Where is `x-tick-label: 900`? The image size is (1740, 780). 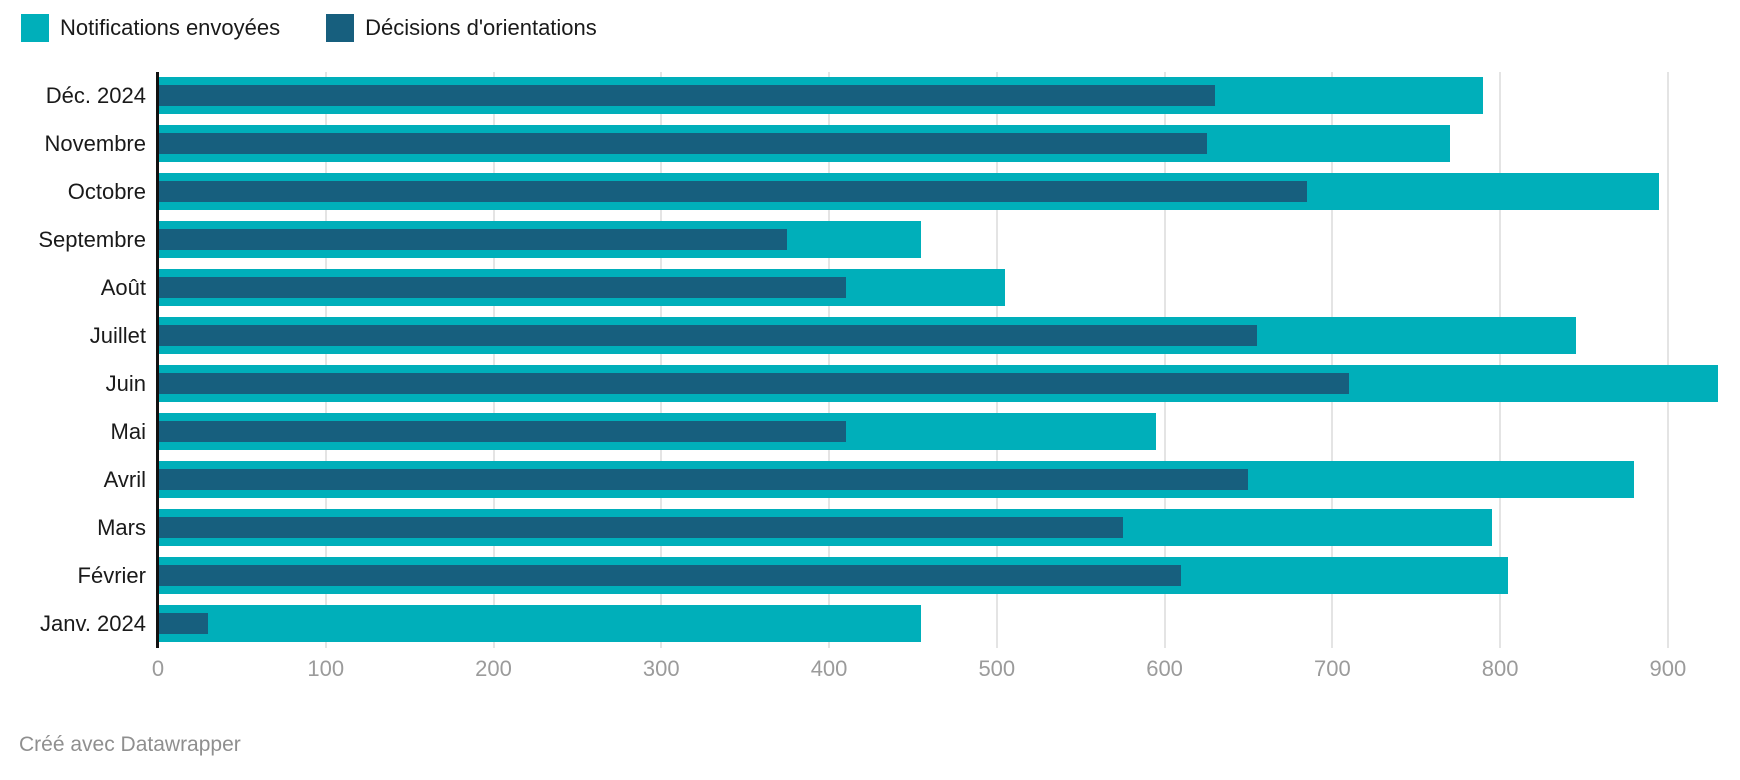
x-tick-label: 900 is located at coordinates (1668, 668).